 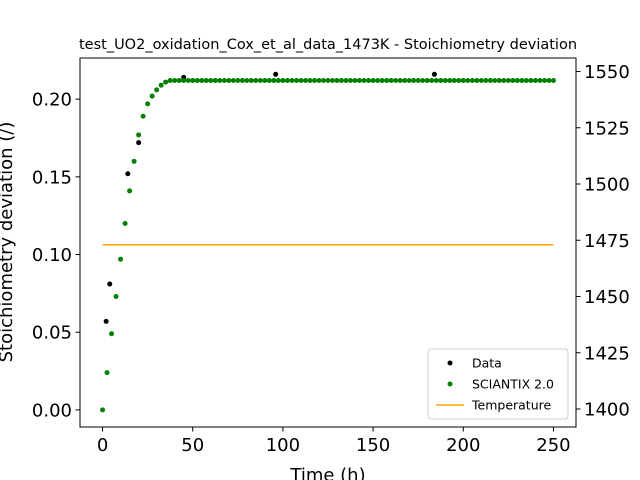 What do you see at coordinates (283, 445) in the screenshot?
I see `x-tick-label-2: 100` at bounding box center [283, 445].